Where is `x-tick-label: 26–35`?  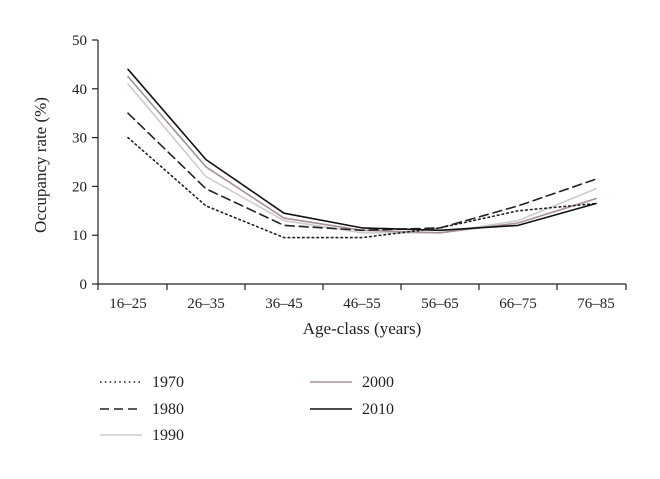
x-tick-label: 26–35 is located at coordinates (206, 304).